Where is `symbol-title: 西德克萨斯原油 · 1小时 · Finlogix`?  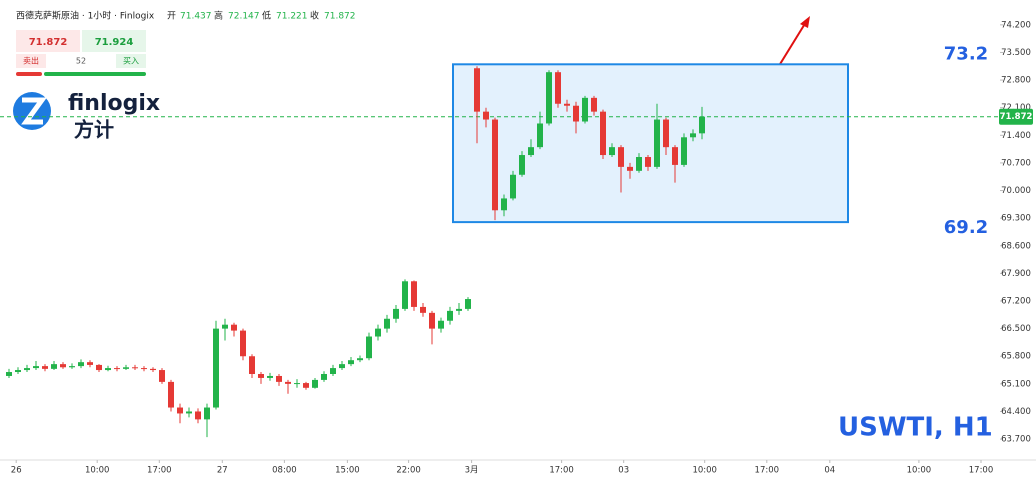 symbol-title: 西德克萨斯原油 · 1小时 · Finlogix is located at coordinates (85, 16).